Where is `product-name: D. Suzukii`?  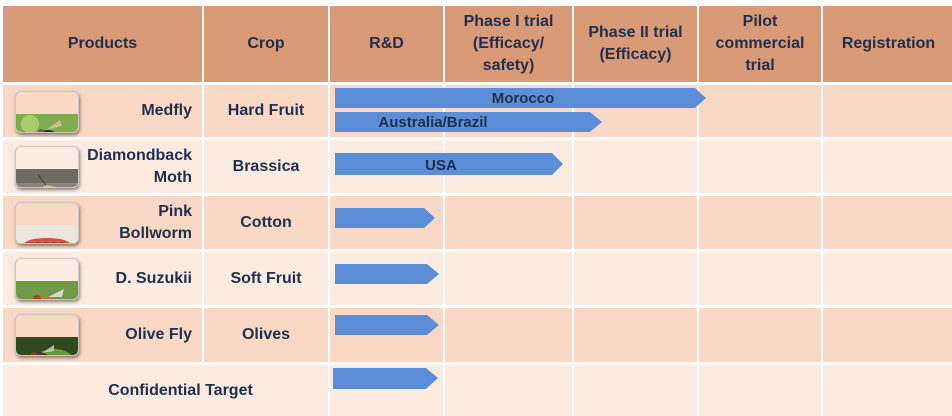 product-name: D. Suzukii is located at coordinates (153, 278).